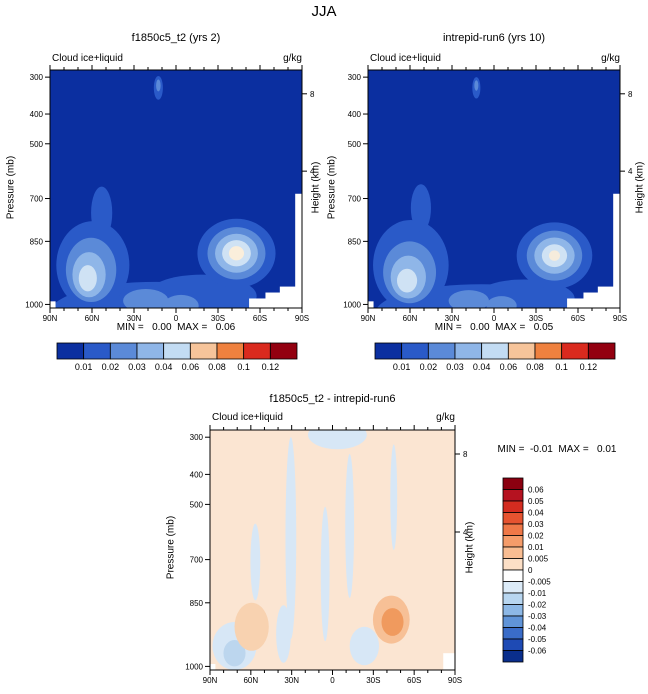 The width and height of the screenshot is (648, 694). Describe the element at coordinates (537, 651) in the screenshot. I see `diff-colorbar-label: -0.06` at that location.